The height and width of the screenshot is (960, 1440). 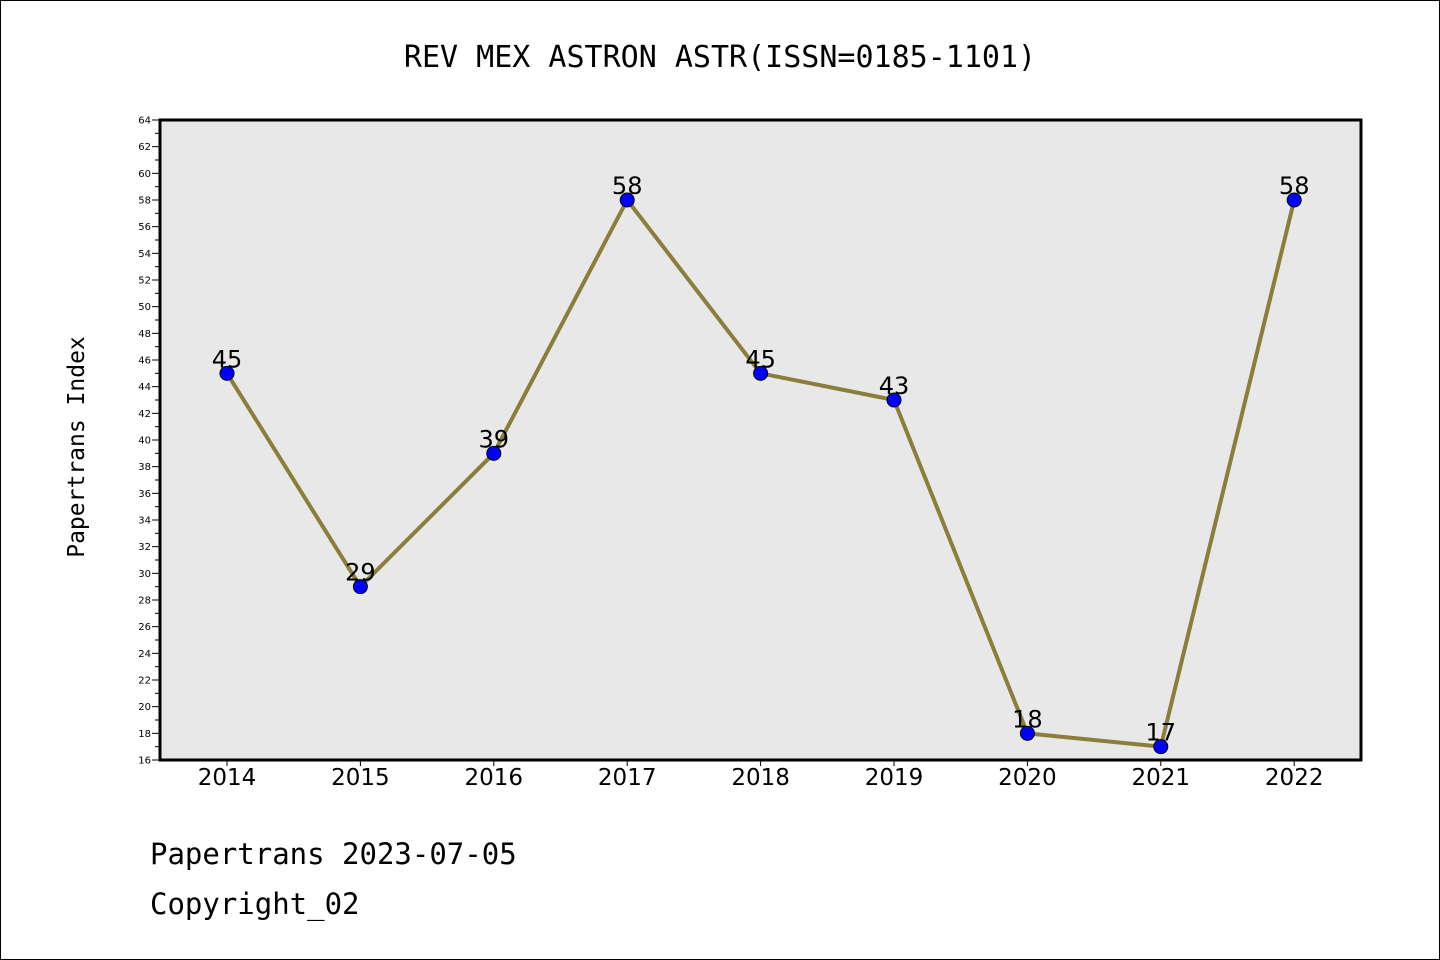 I want to click on y-tick-label: 22, so click(x=144, y=681).